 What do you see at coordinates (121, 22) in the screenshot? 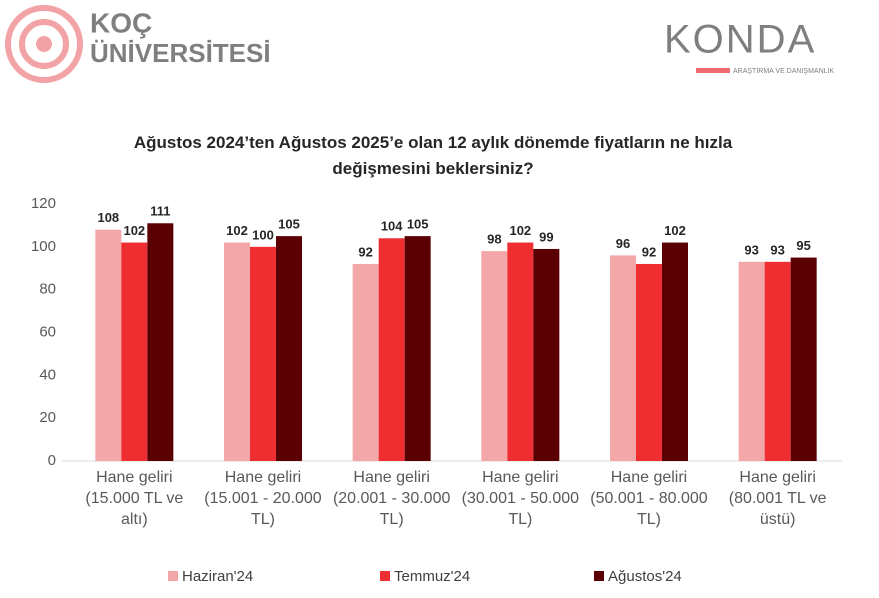
I see `logo-text: KOÇ` at bounding box center [121, 22].